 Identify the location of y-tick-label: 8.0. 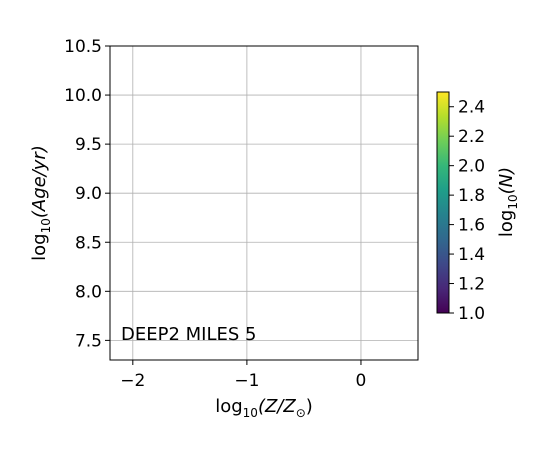
(88, 292).